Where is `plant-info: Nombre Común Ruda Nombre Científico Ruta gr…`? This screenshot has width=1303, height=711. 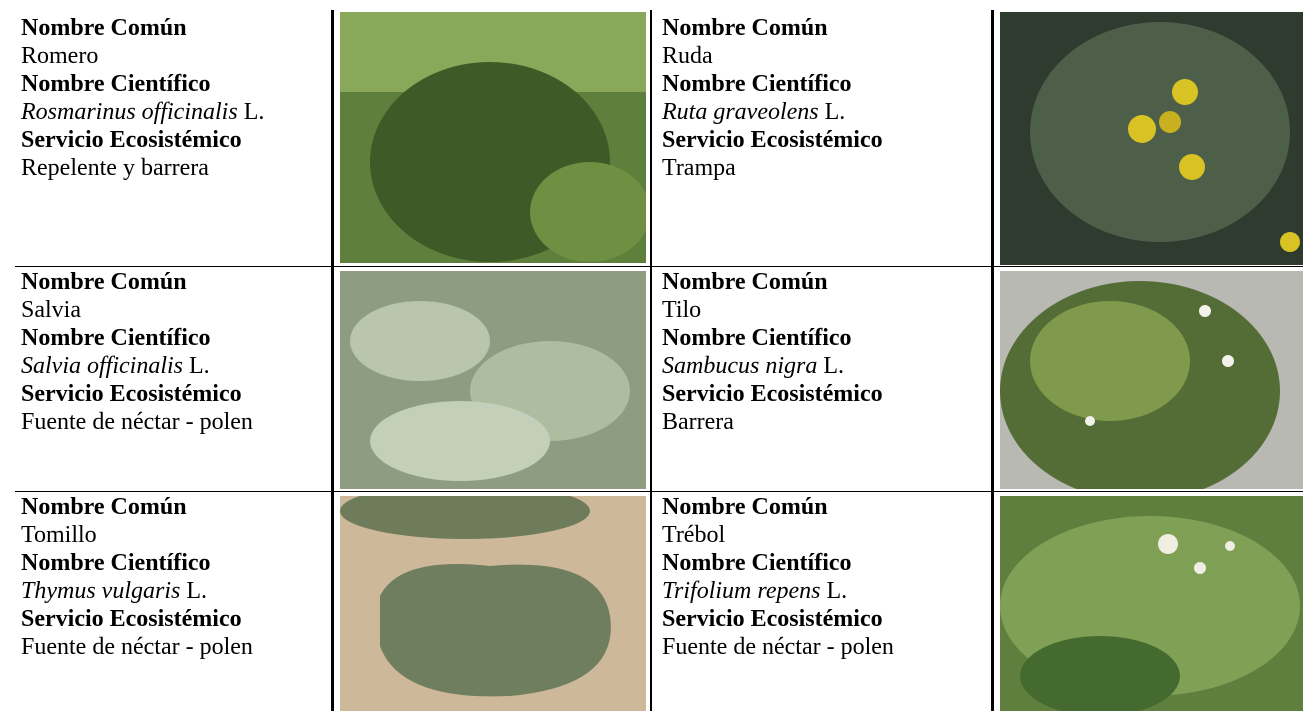 plant-info: Nombre Común Ruda Nombre Científico Ruta gr… is located at coordinates (823, 140).